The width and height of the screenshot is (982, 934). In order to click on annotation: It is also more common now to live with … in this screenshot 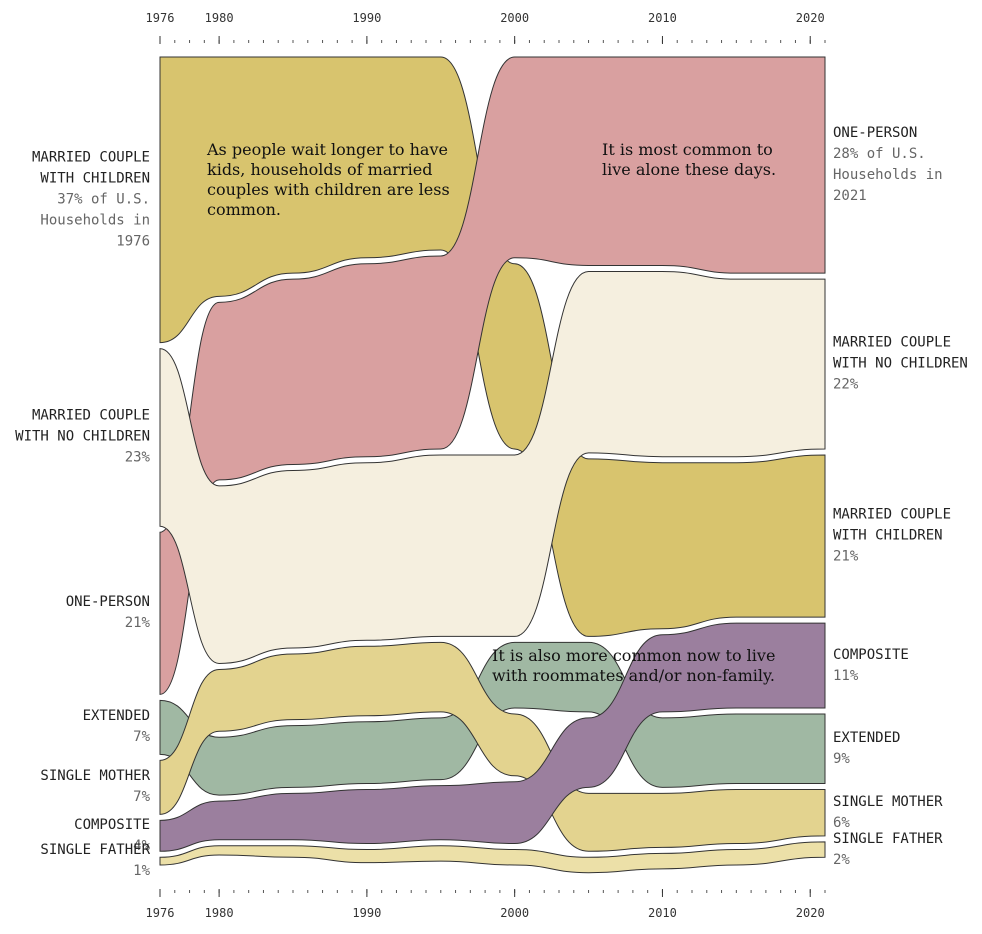, I will do `click(634, 665)`.